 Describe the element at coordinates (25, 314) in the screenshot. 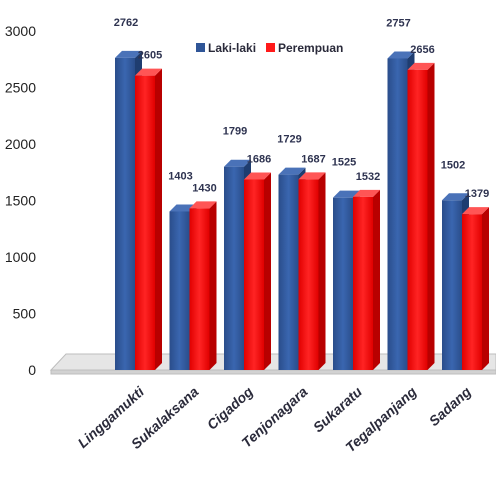

I see `y-tick-label: 500` at that location.